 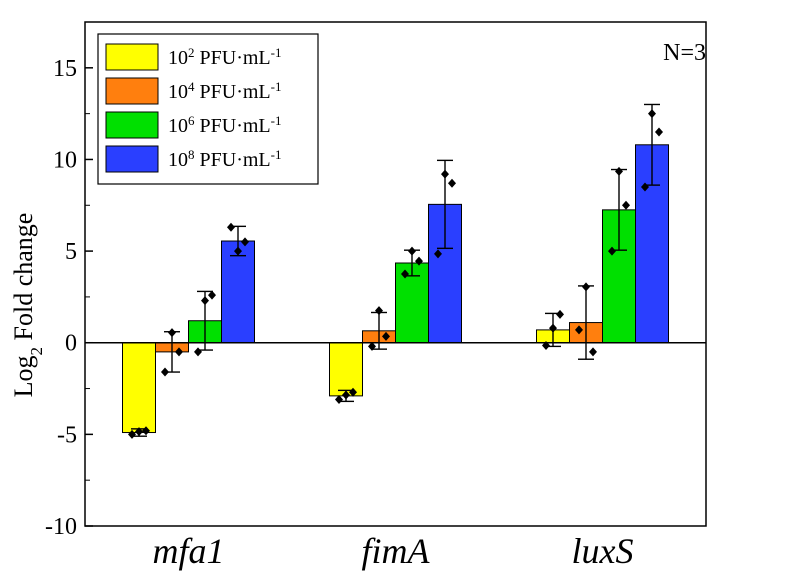 I want to click on y-tick-label: 0, so click(x=71, y=344).